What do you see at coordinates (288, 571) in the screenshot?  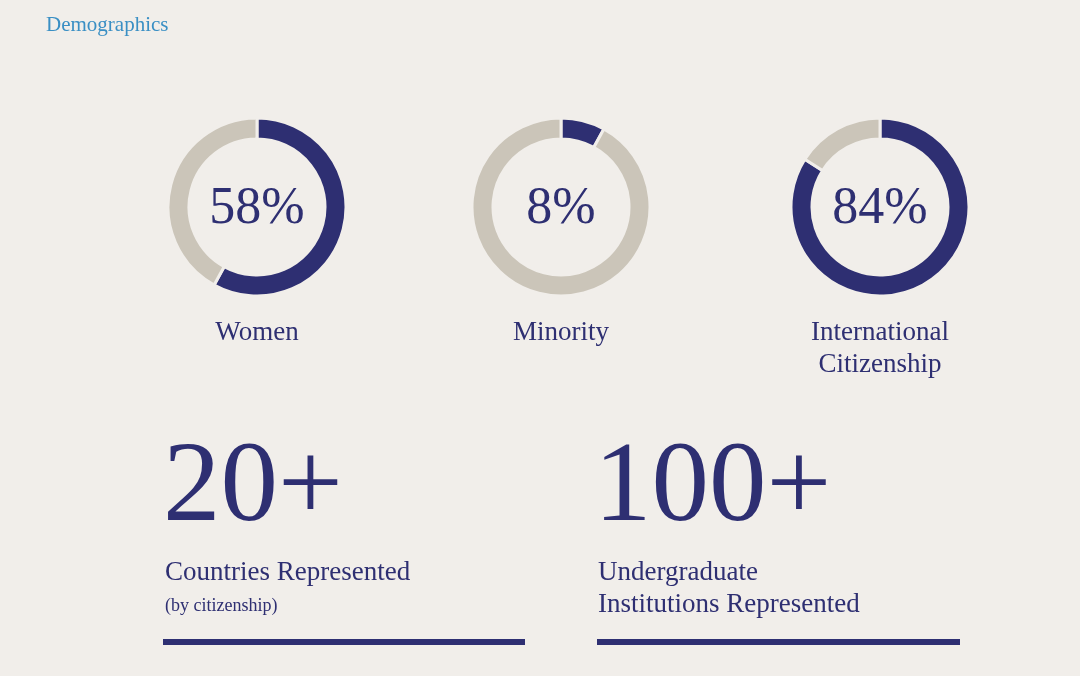 I see `text: Countries Represented` at bounding box center [288, 571].